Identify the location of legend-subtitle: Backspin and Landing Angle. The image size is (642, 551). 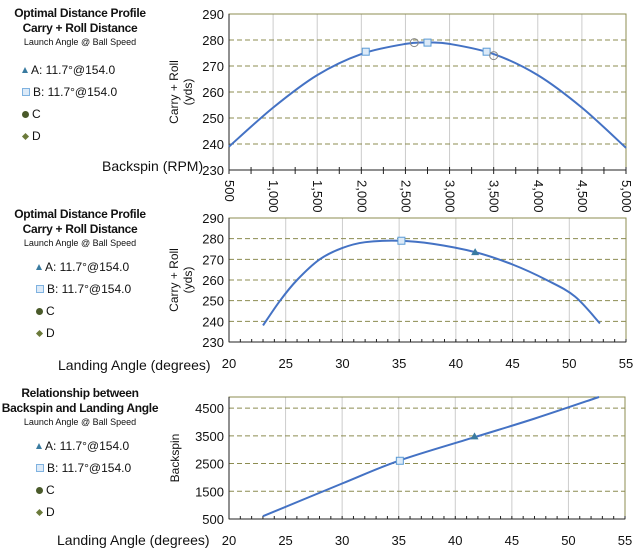
(80, 408).